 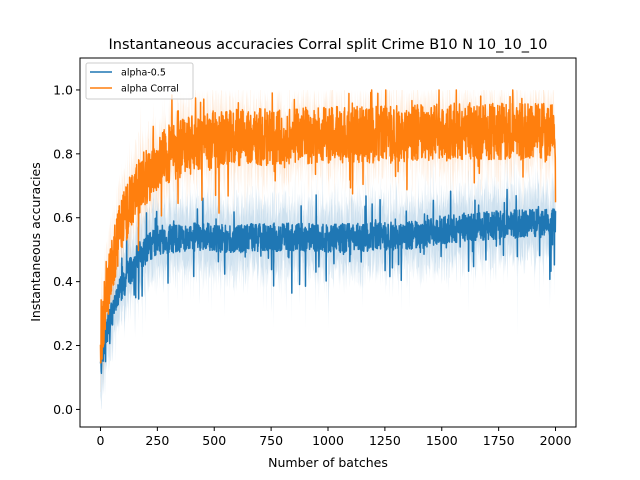 What do you see at coordinates (271, 440) in the screenshot?
I see `x-tick-label-3: 750` at bounding box center [271, 440].